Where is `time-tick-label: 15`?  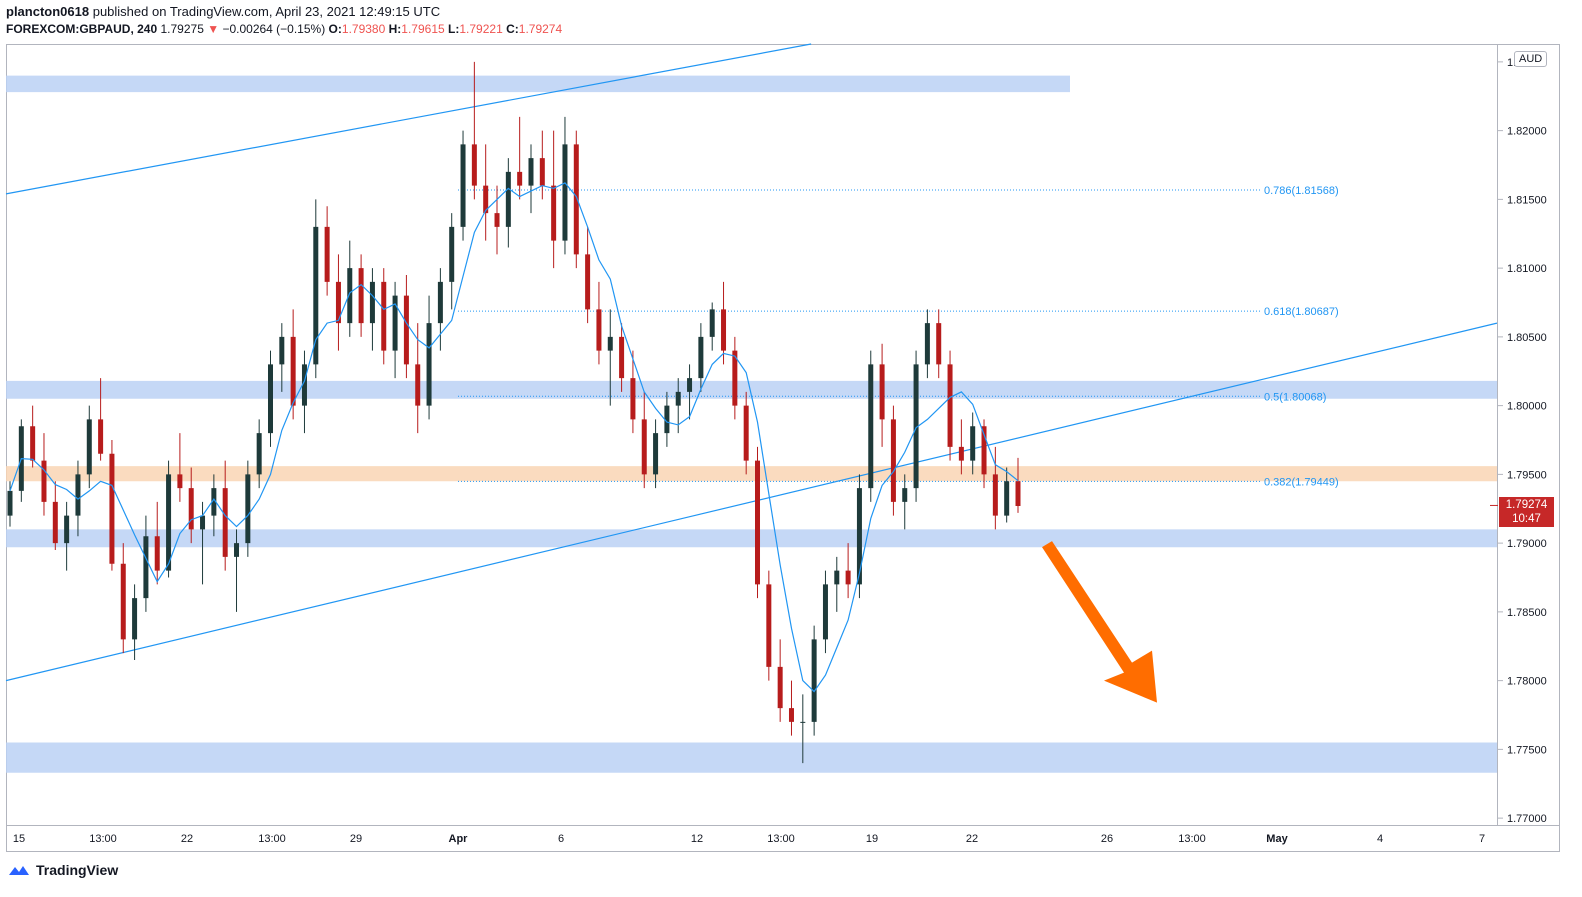
time-tick-label: 15 is located at coordinates (19, 839).